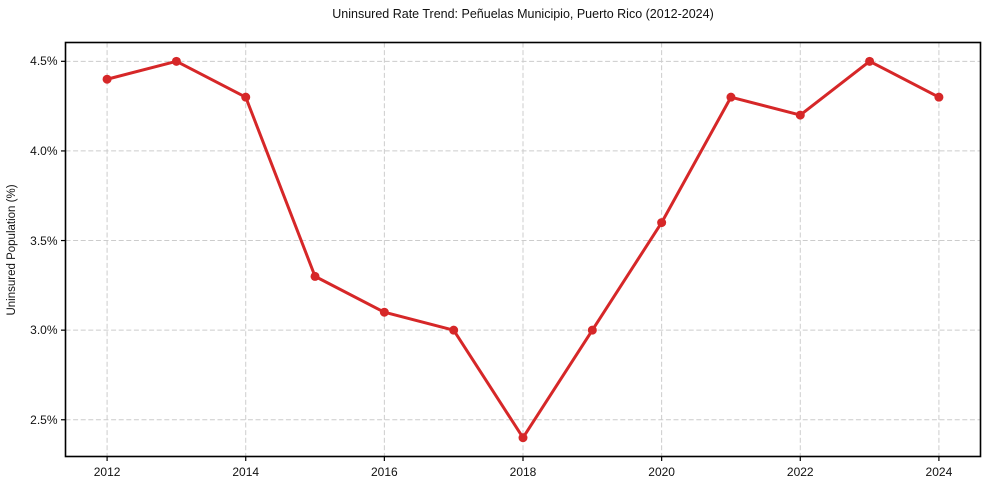 This screenshot has width=989, height=490. Describe the element at coordinates (44, 240) in the screenshot. I see `y-tick-label: 3.5%` at that location.